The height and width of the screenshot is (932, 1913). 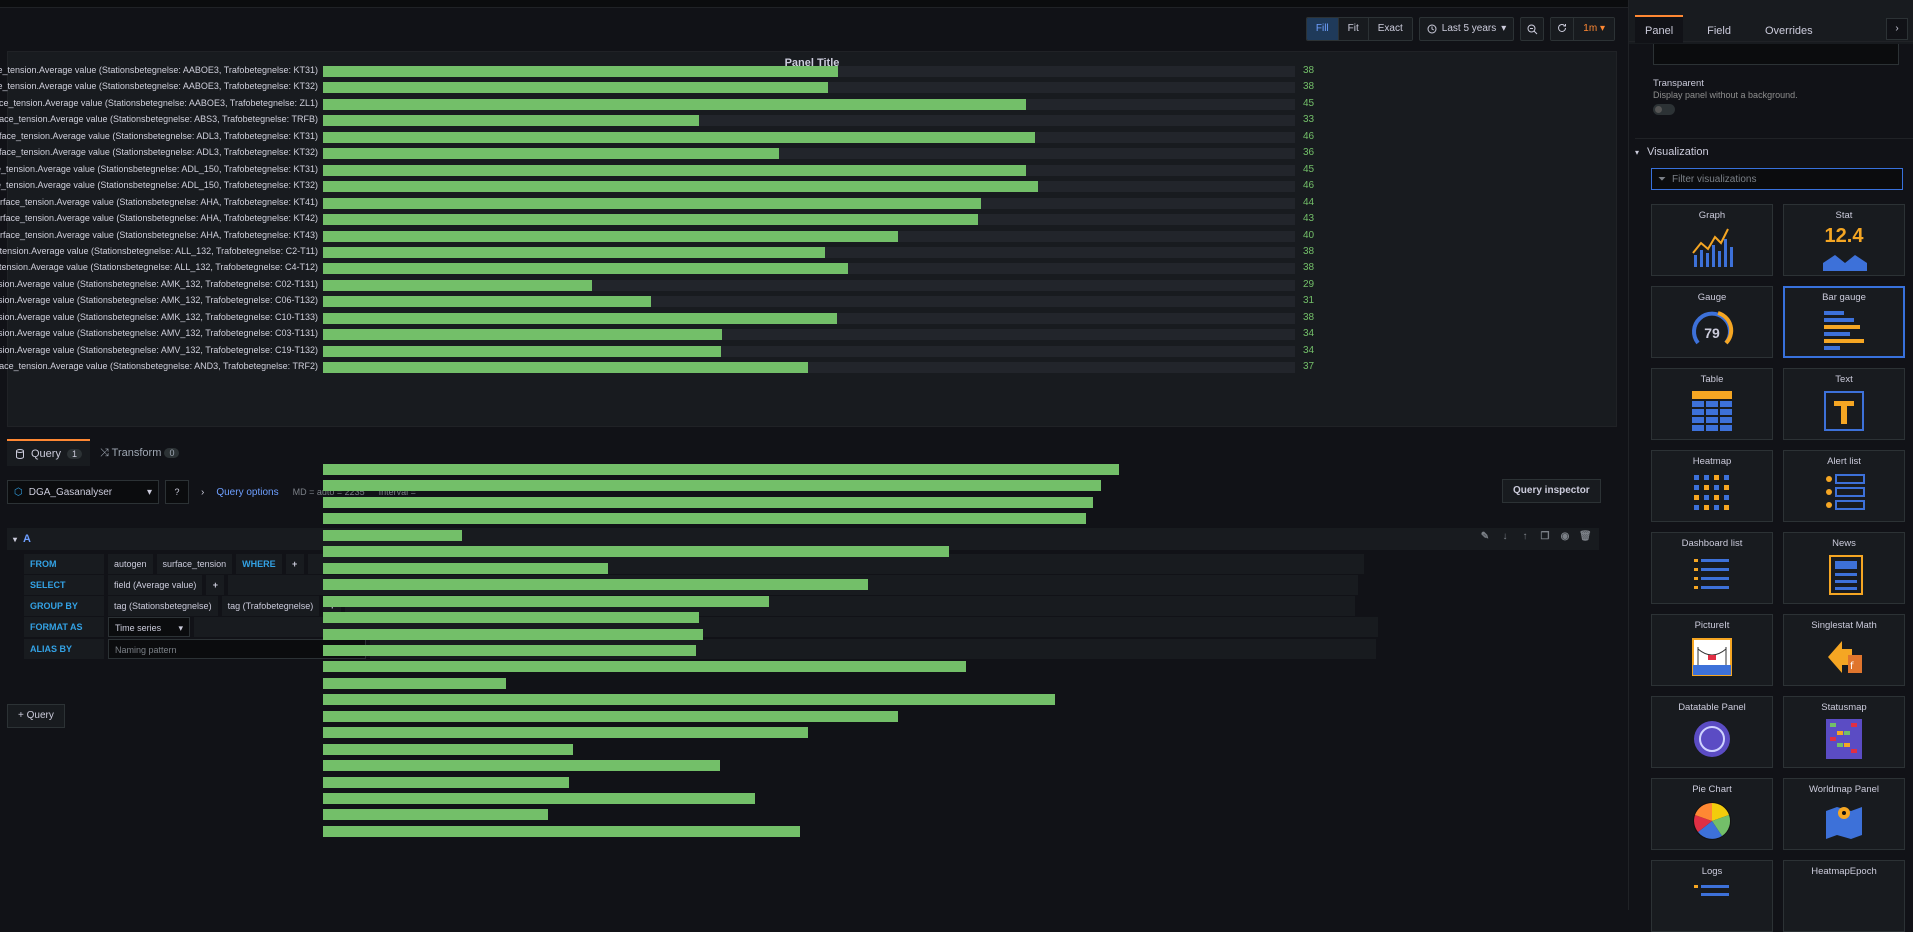 What do you see at coordinates (1844, 568) in the screenshot?
I see `viz-news: News` at bounding box center [1844, 568].